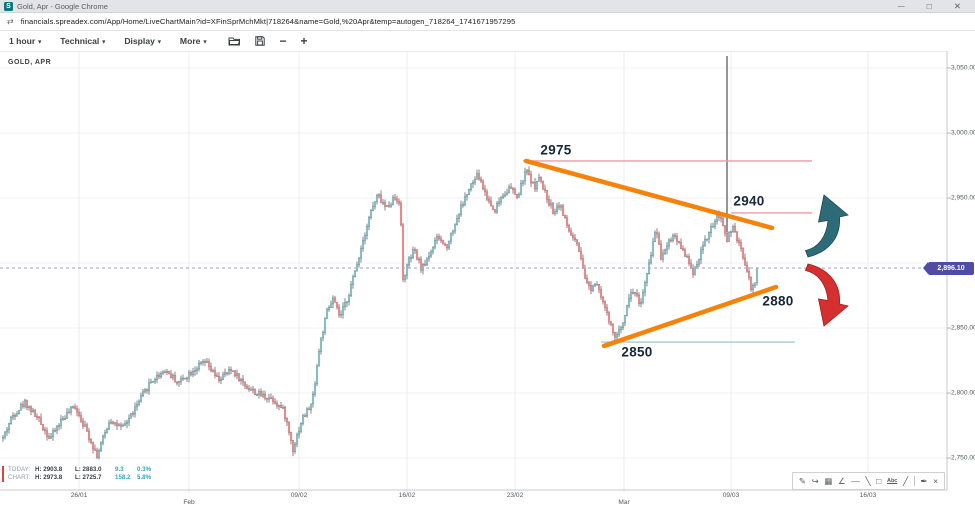 This screenshot has width=975, height=508. Describe the element at coordinates (802, 481) in the screenshot. I see `pen-cursor-icon: ✎` at that location.